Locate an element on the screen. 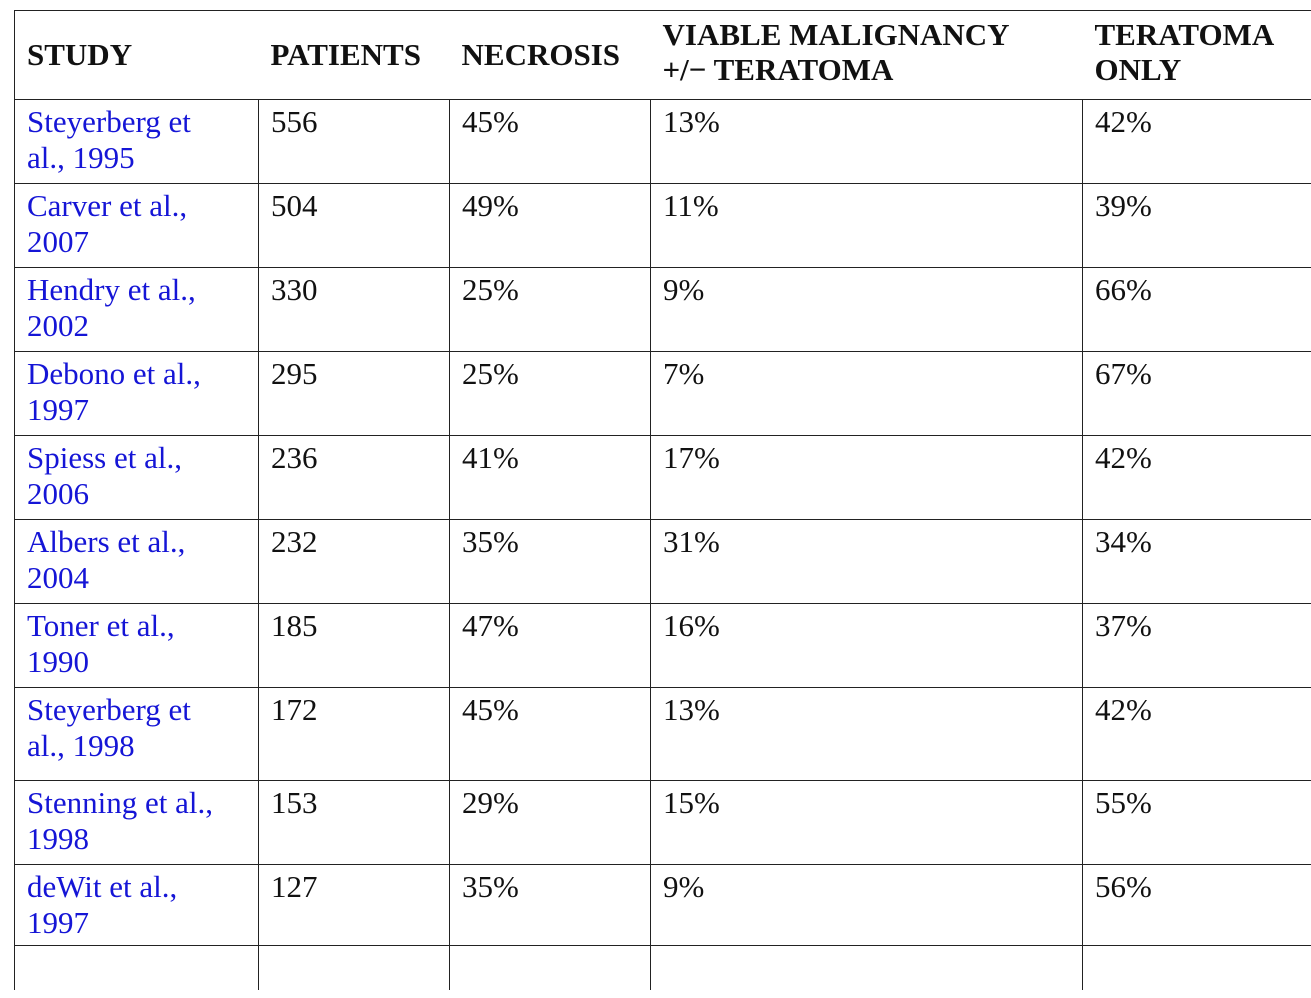 This screenshot has width=1311, height=998. study-link-line1: Stenning et al., is located at coordinates (120, 802).